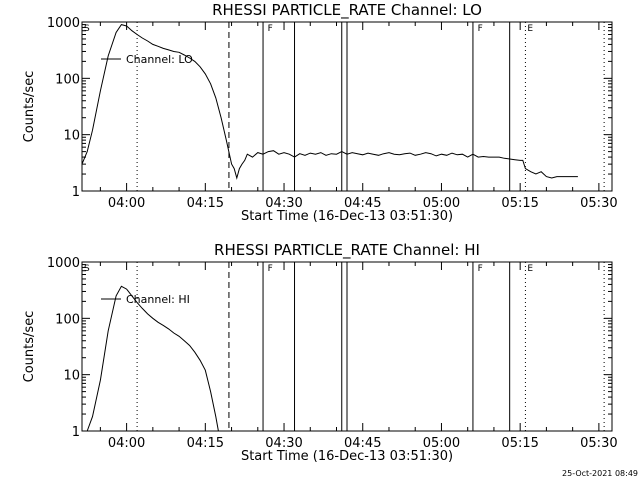 The width and height of the screenshot is (640, 480). Describe the element at coordinates (347, 250) in the screenshot. I see `chart-title: RHESSI PARTICLE_RATE Channel: HI` at that location.